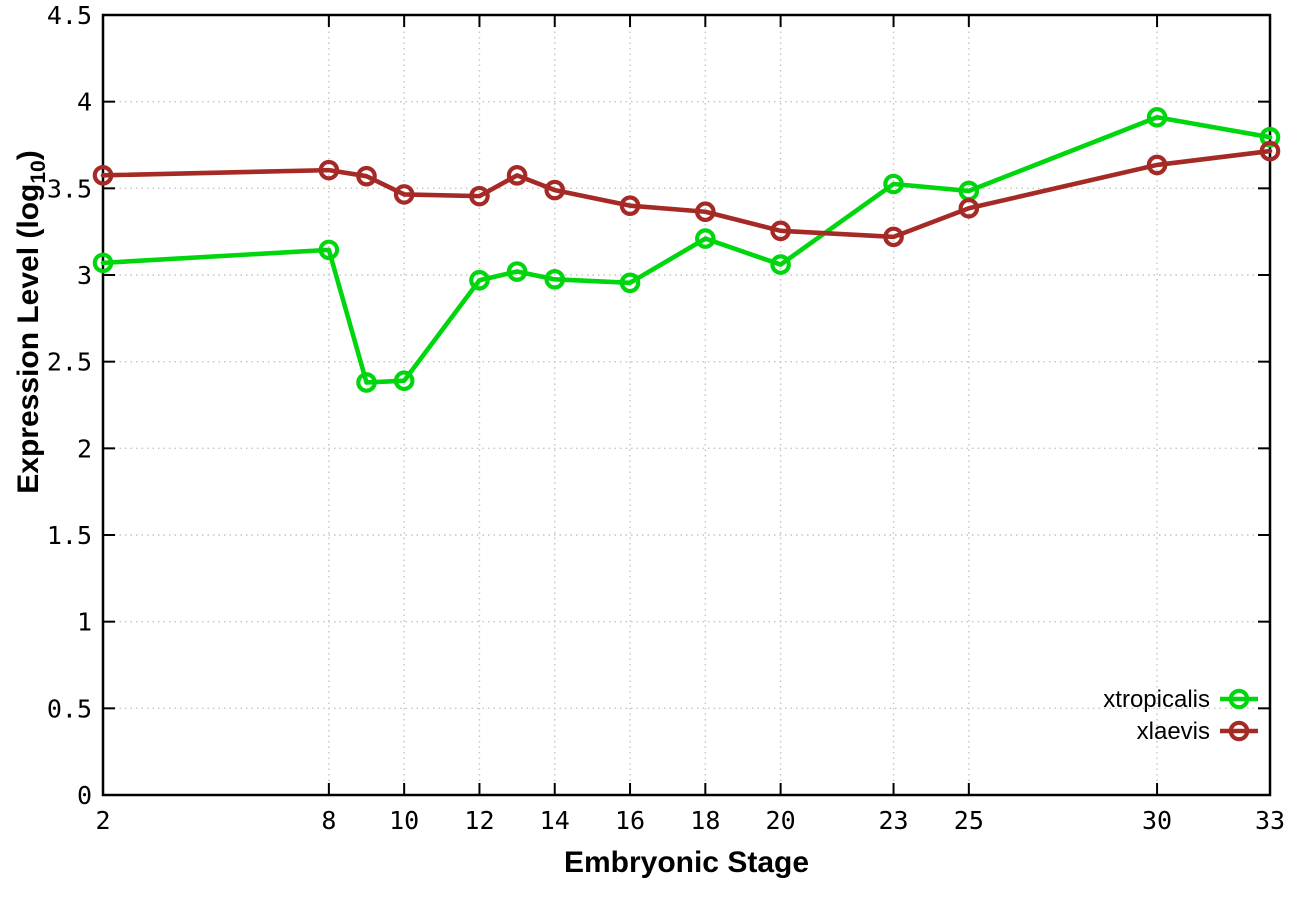 The width and height of the screenshot is (1296, 907). Describe the element at coordinates (1173, 731) in the screenshot. I see `legend-label: xlaevis` at that location.